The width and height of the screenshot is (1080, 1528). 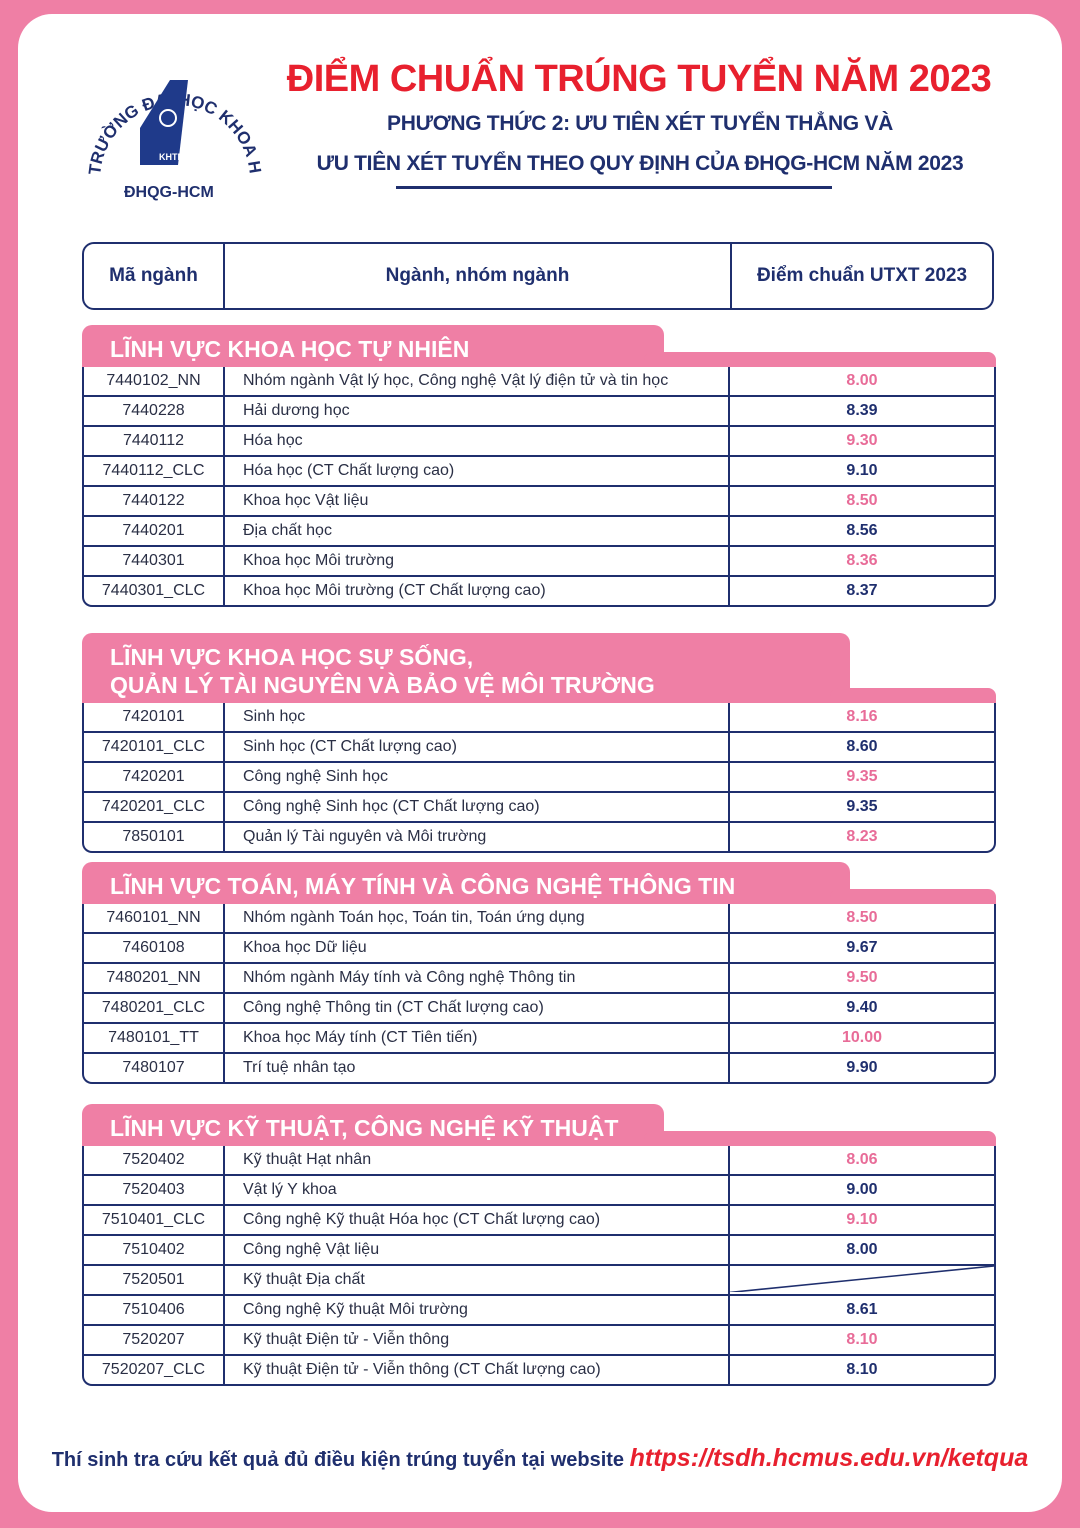 What do you see at coordinates (861, 837) in the screenshot?
I see `cutoff-score: 8.23` at bounding box center [861, 837].